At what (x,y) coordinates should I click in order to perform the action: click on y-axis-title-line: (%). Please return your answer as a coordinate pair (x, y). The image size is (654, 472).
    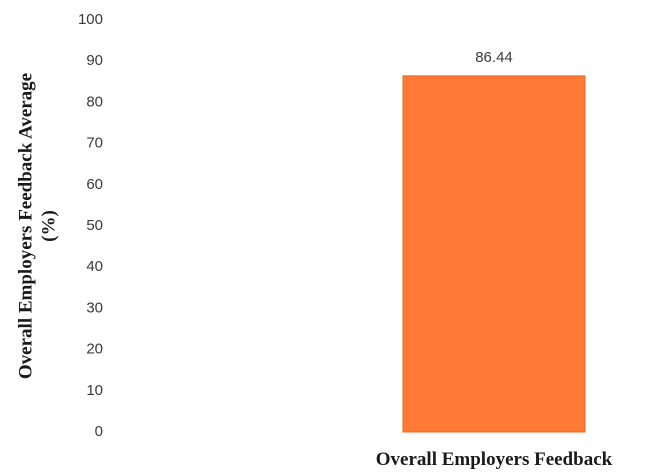
    Looking at the image, I should click on (48, 226).